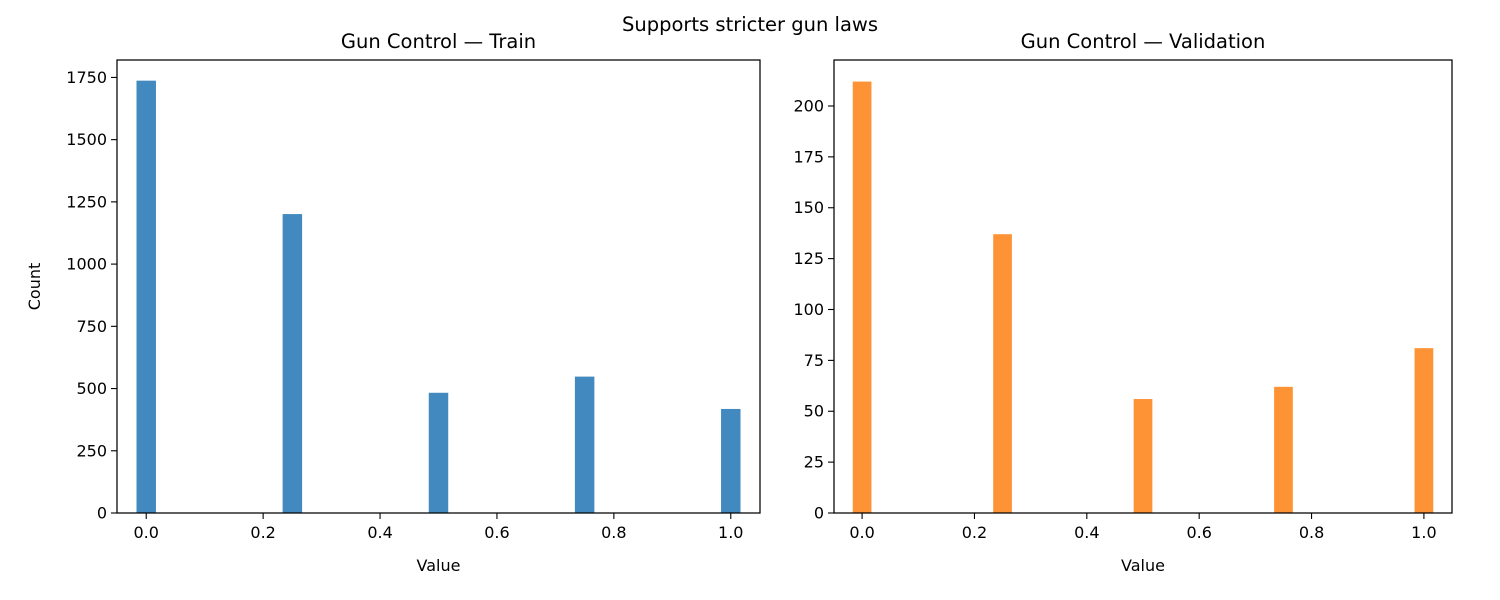  I want to click on chart-2-y-tick-label: 125, so click(808, 258).